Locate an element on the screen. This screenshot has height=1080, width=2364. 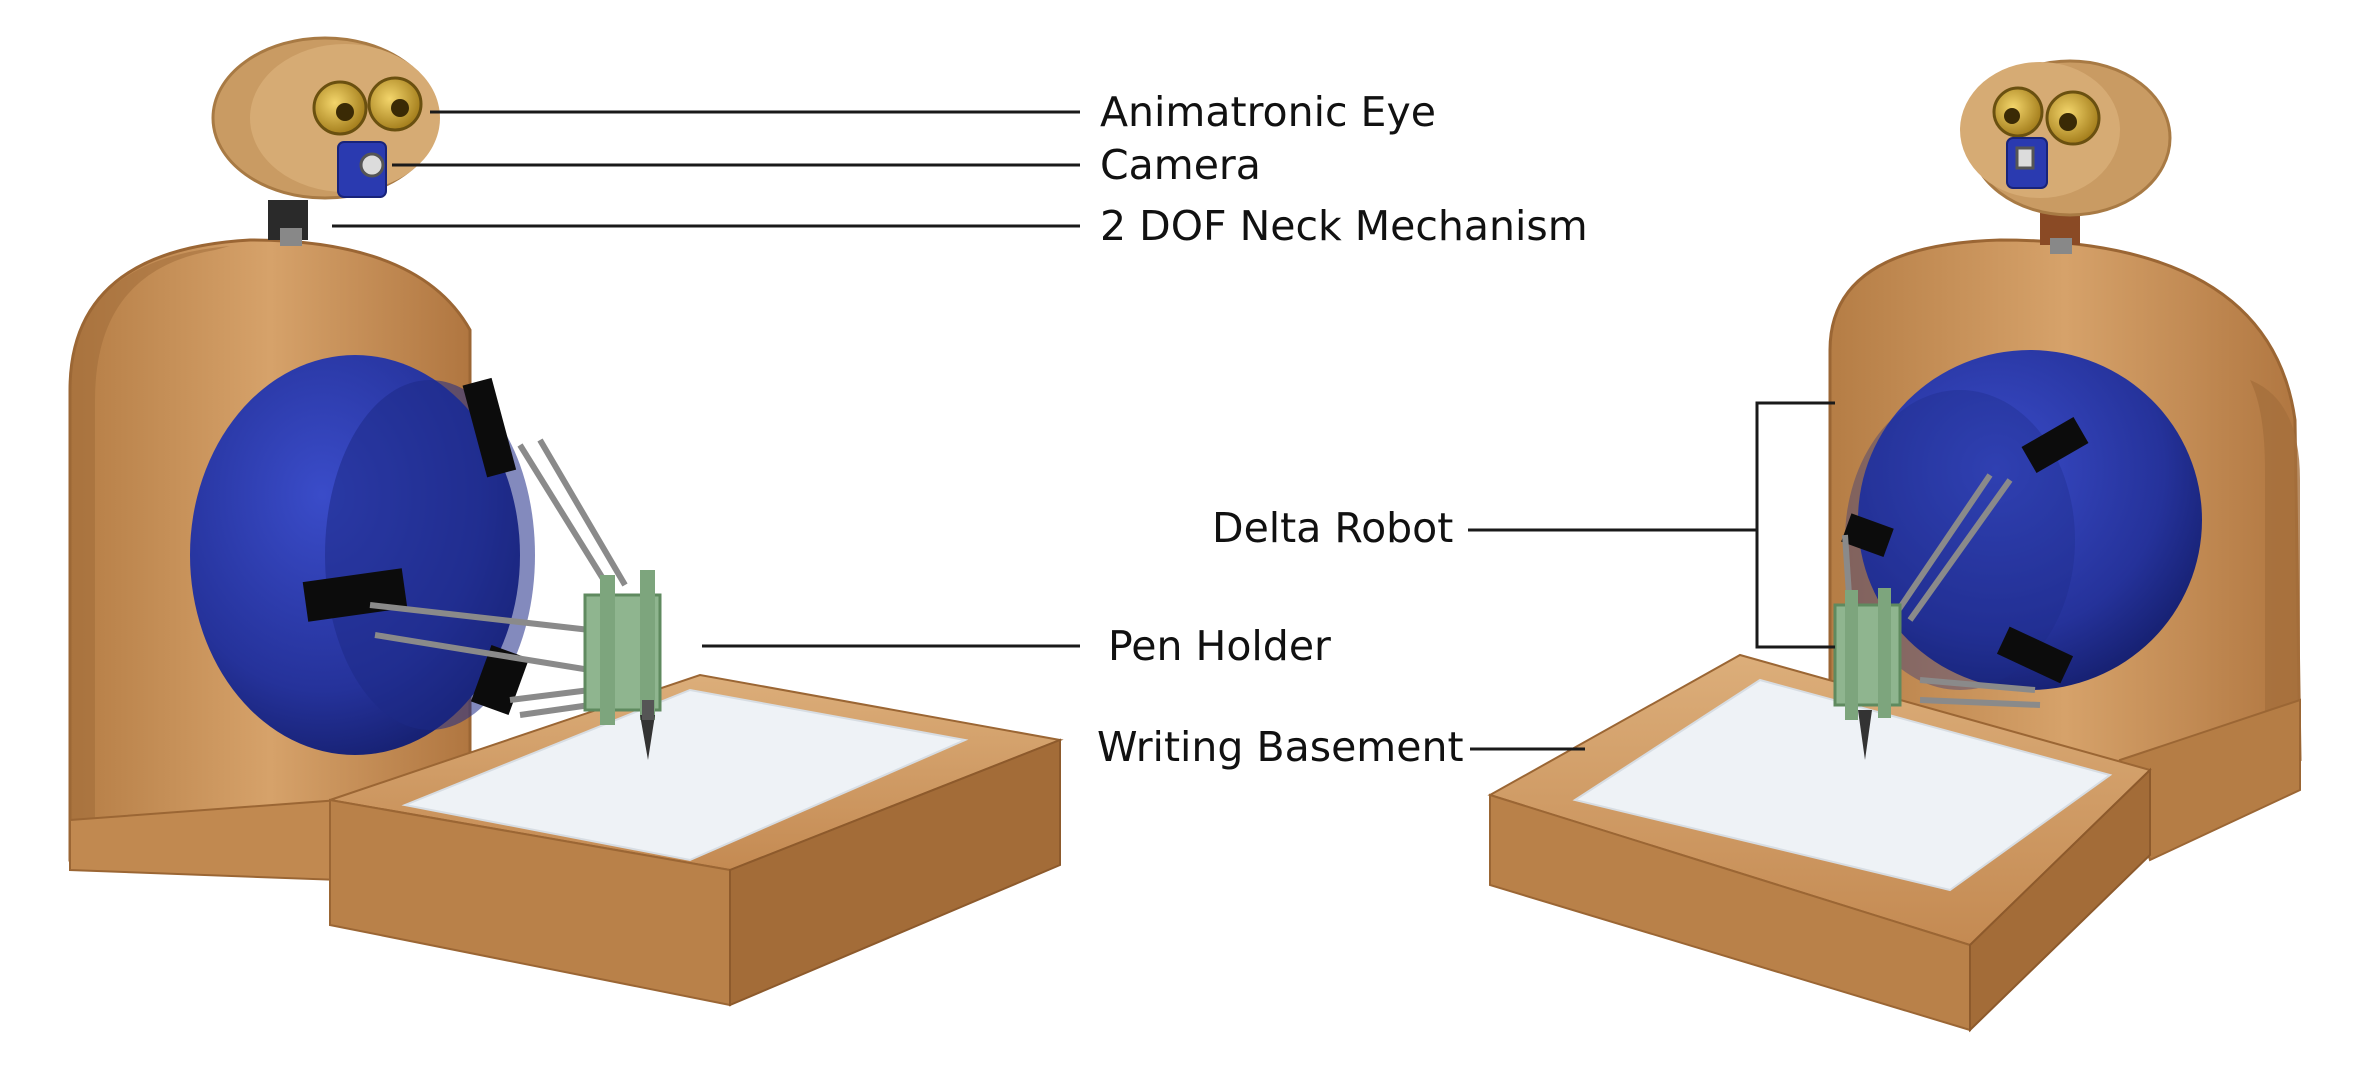
right-pen-holder is located at coordinates (1867, 674).